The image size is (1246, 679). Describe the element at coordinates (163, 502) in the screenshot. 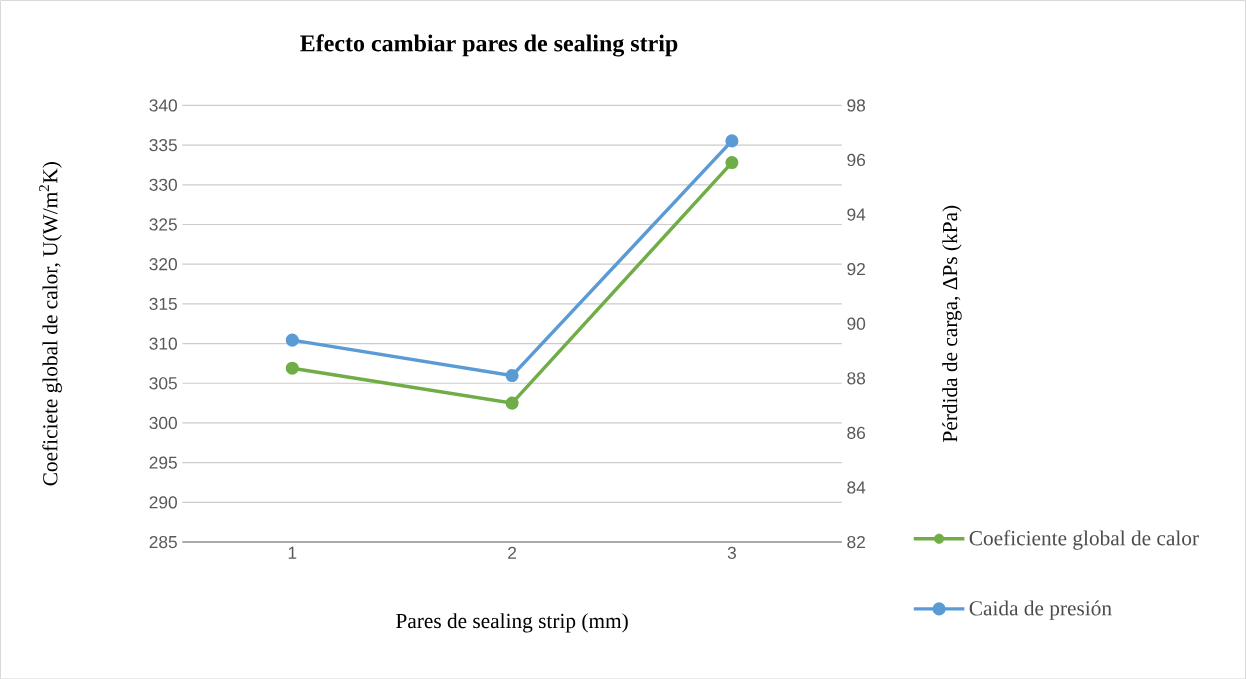

I see `y-tick-label: 290` at that location.